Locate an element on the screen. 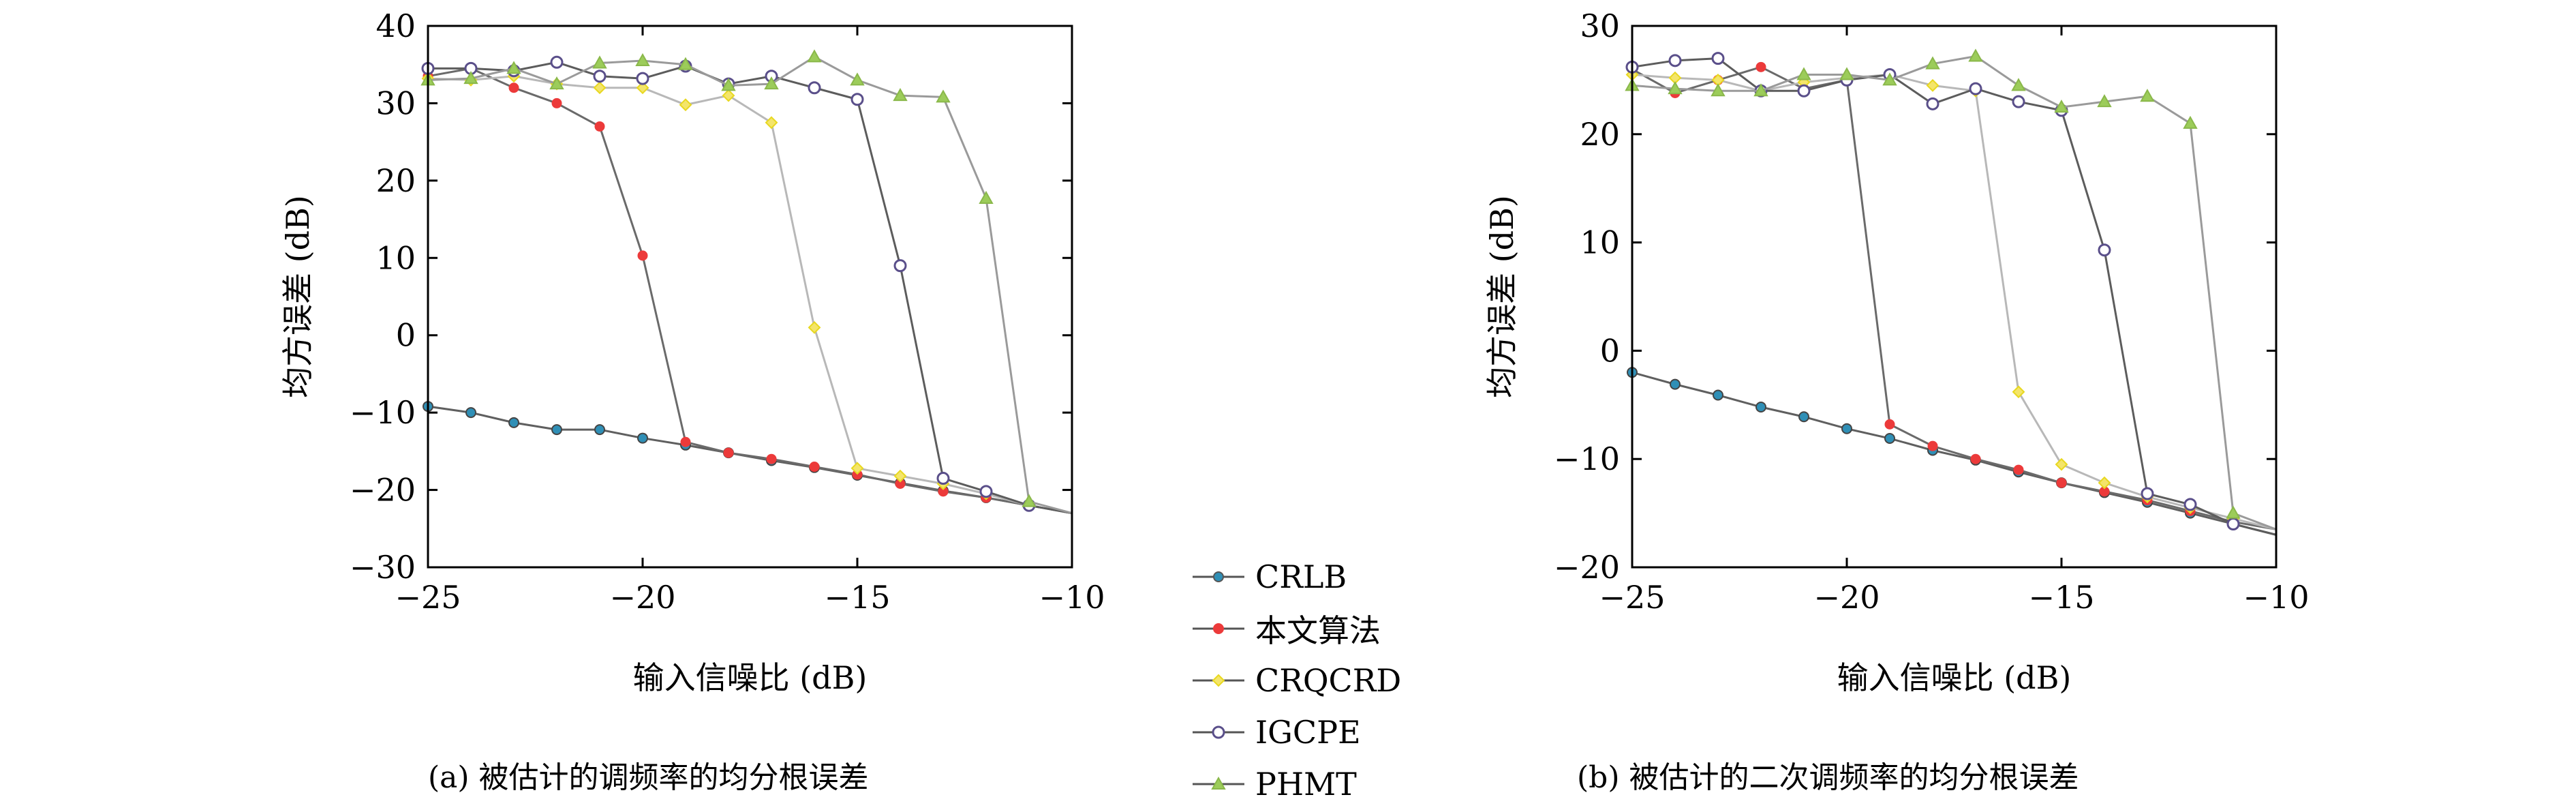  legend-swatch-igcpe is located at coordinates (1218, 732).